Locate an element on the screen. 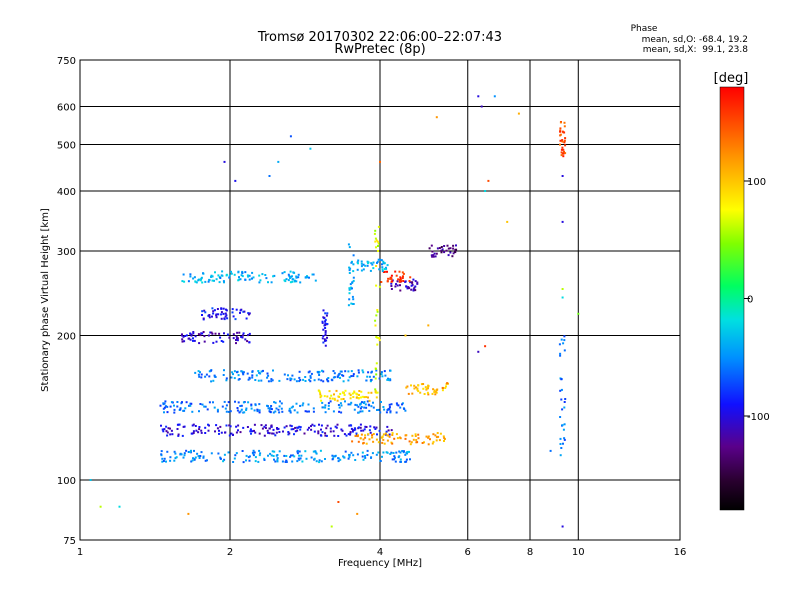 The image size is (800, 600). colorbar-tick-label: 0 is located at coordinates (750, 300).